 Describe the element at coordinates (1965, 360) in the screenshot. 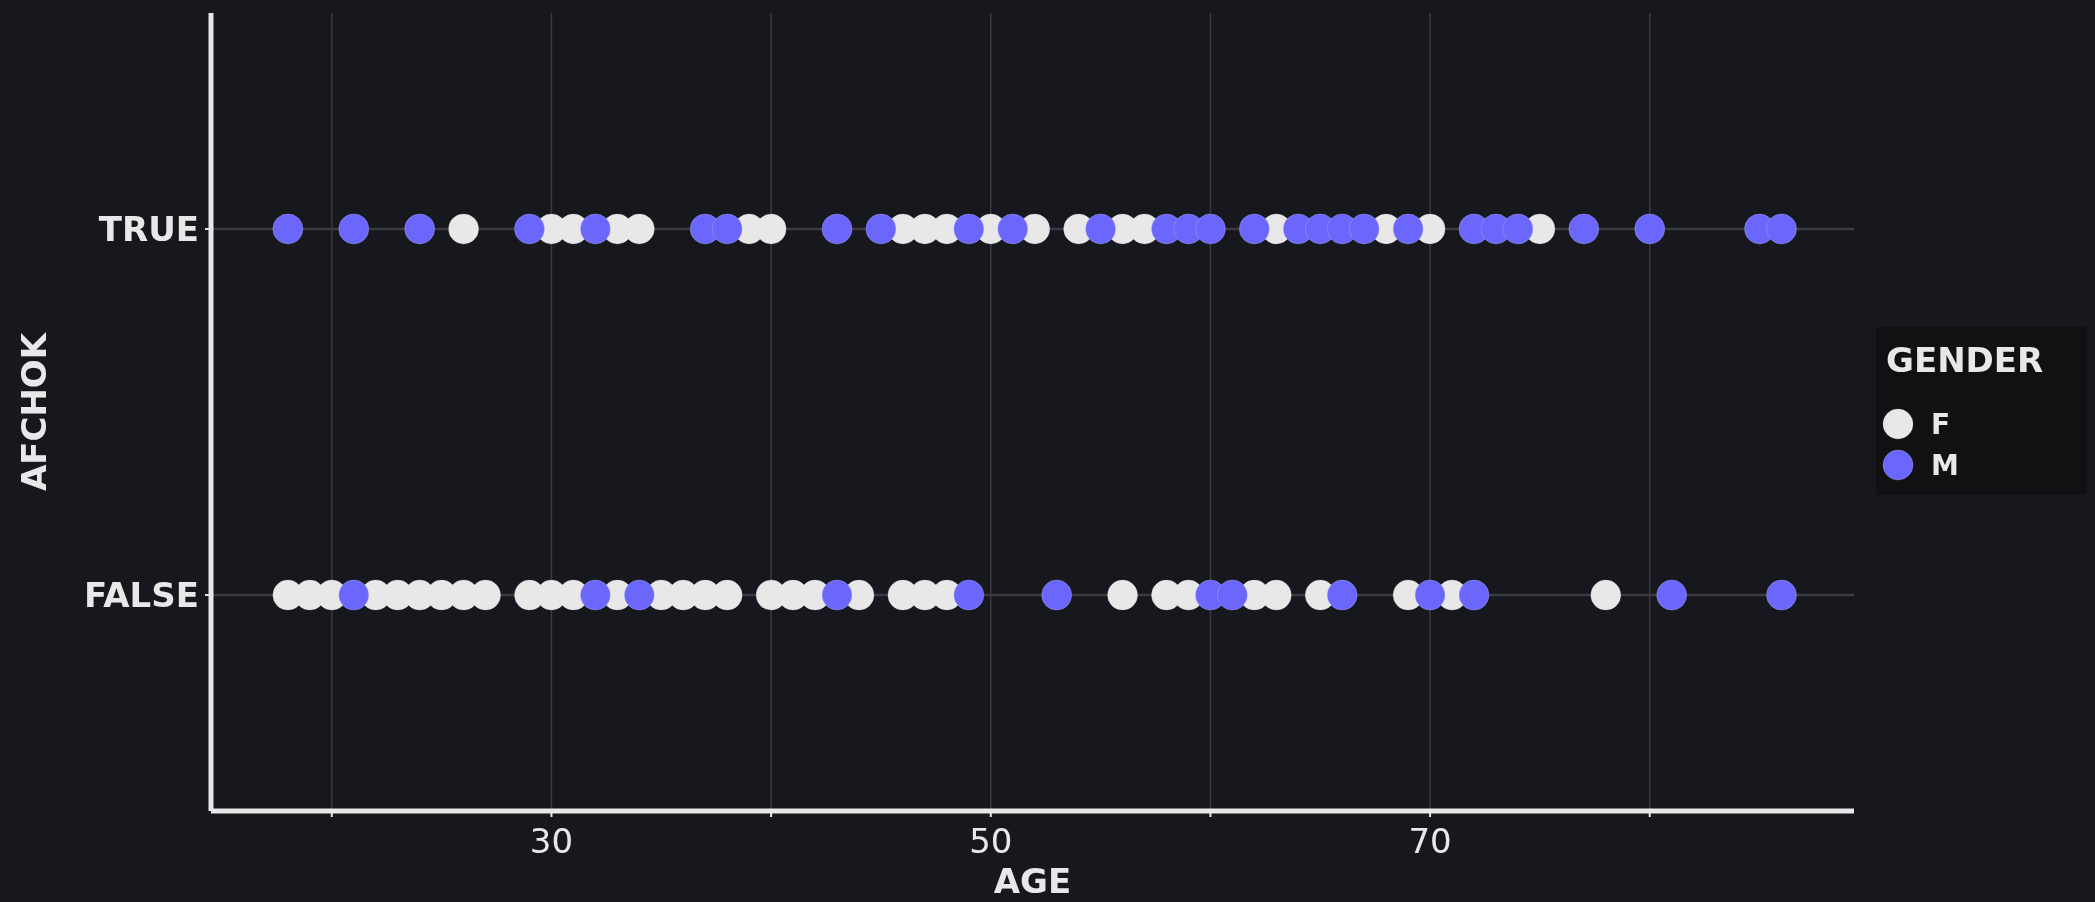

I see `legend-title: GENDER` at that location.